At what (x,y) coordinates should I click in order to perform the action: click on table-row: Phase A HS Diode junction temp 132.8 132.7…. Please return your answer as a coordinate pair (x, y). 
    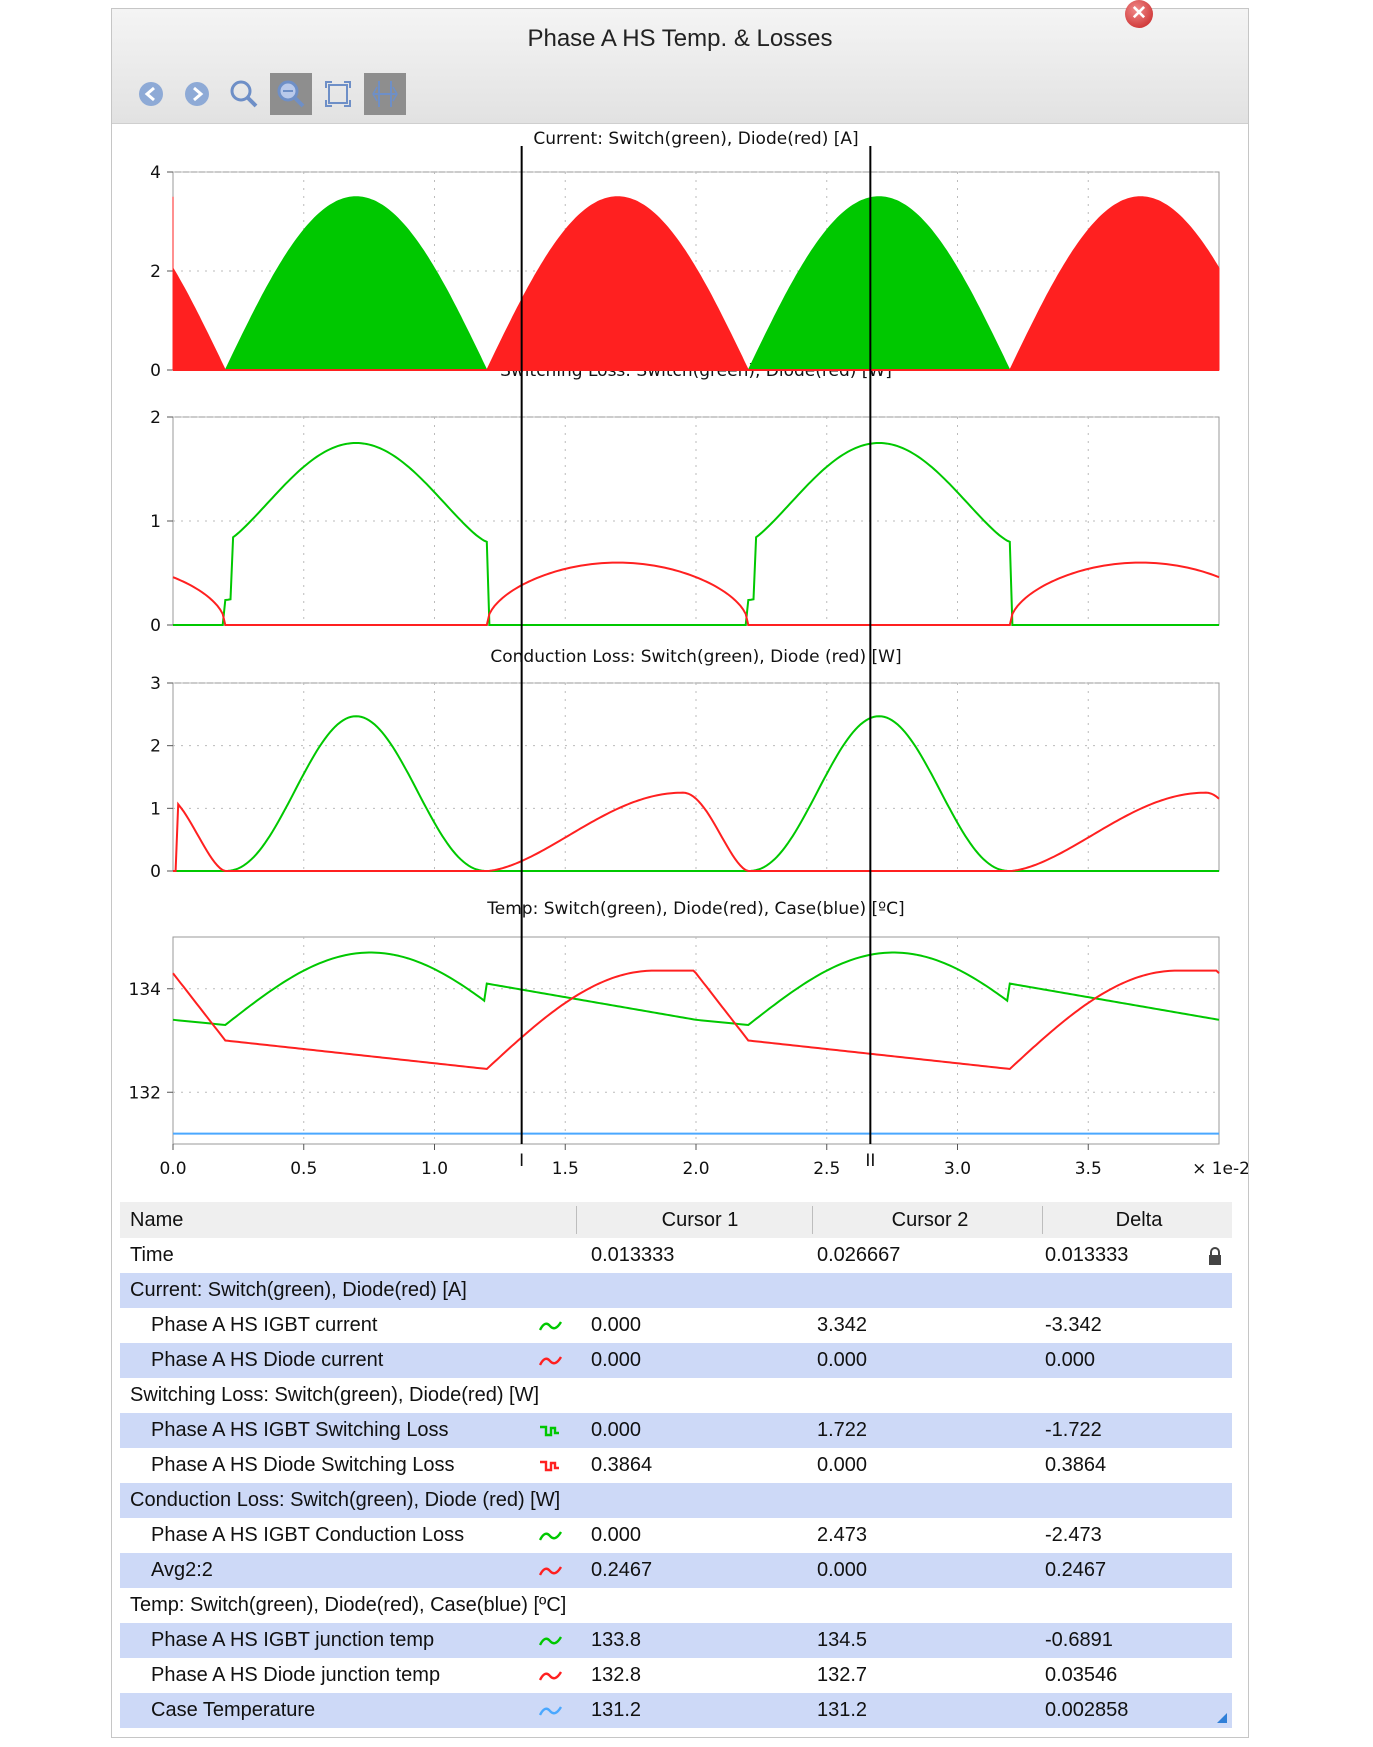
    Looking at the image, I should click on (676, 1675).